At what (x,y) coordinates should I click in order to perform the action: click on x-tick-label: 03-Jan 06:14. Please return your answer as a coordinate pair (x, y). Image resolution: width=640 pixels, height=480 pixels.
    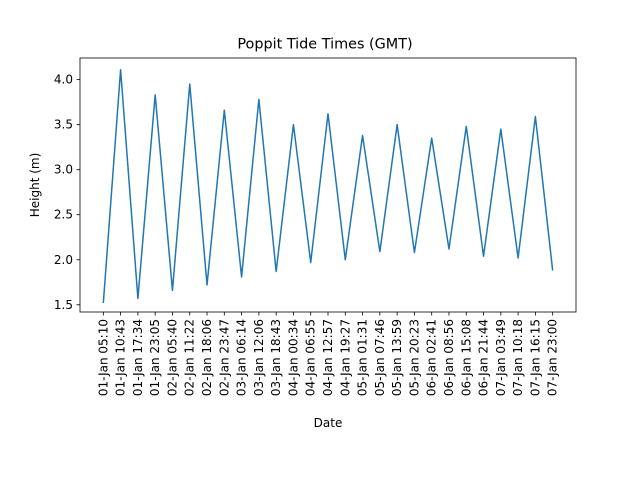
    Looking at the image, I should click on (242, 357).